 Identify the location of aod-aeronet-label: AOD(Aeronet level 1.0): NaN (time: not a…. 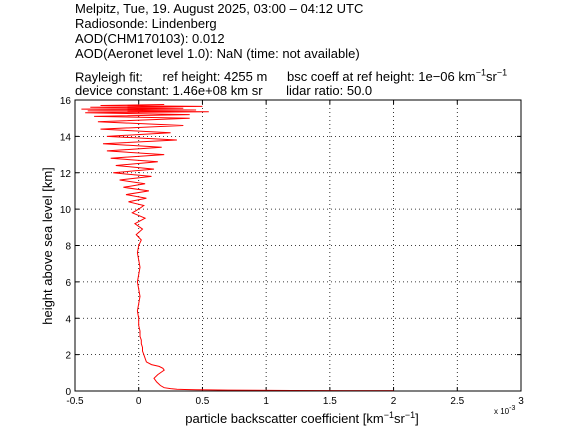
(217, 53).